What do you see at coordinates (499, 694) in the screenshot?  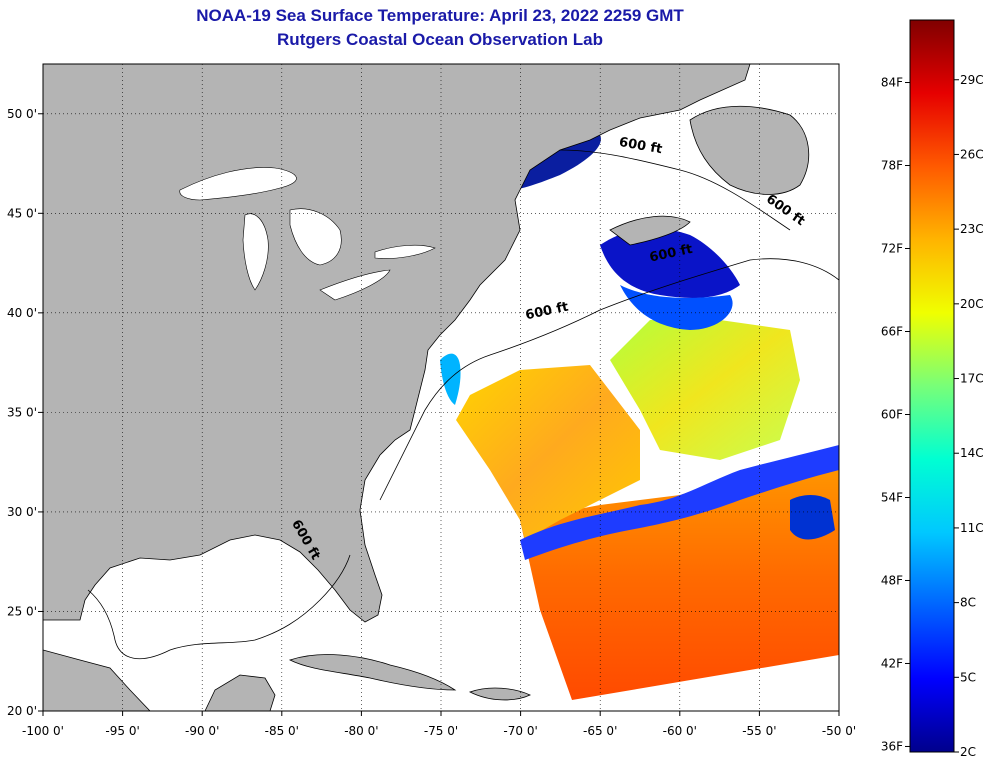 I see `hispaniola-land` at bounding box center [499, 694].